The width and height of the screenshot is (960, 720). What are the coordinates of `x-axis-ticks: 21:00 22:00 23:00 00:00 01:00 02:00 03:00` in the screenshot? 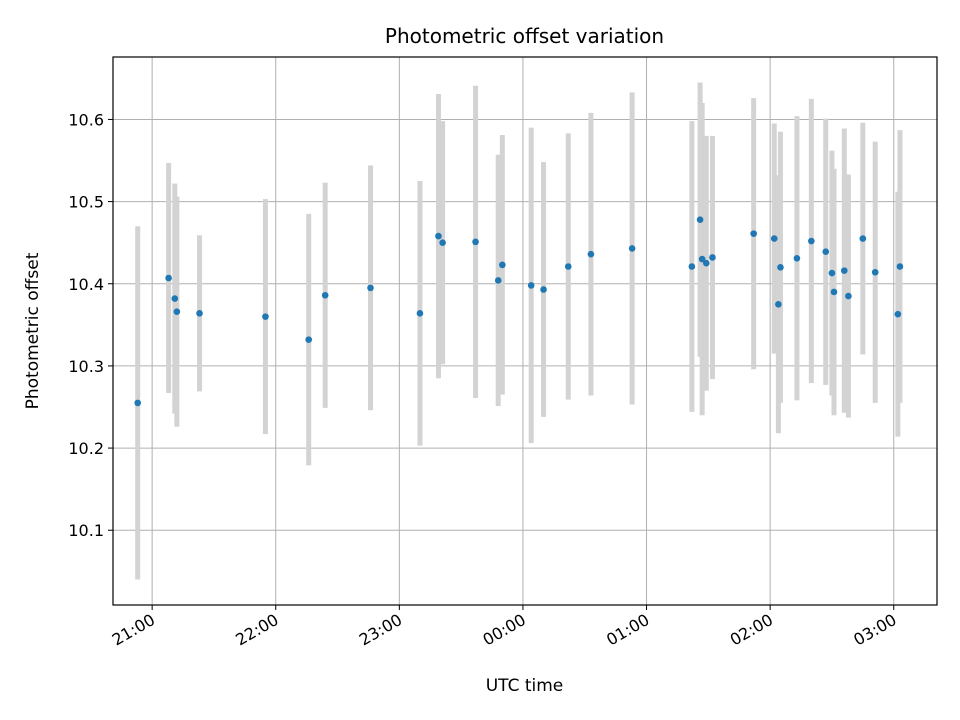 It's located at (504, 627).